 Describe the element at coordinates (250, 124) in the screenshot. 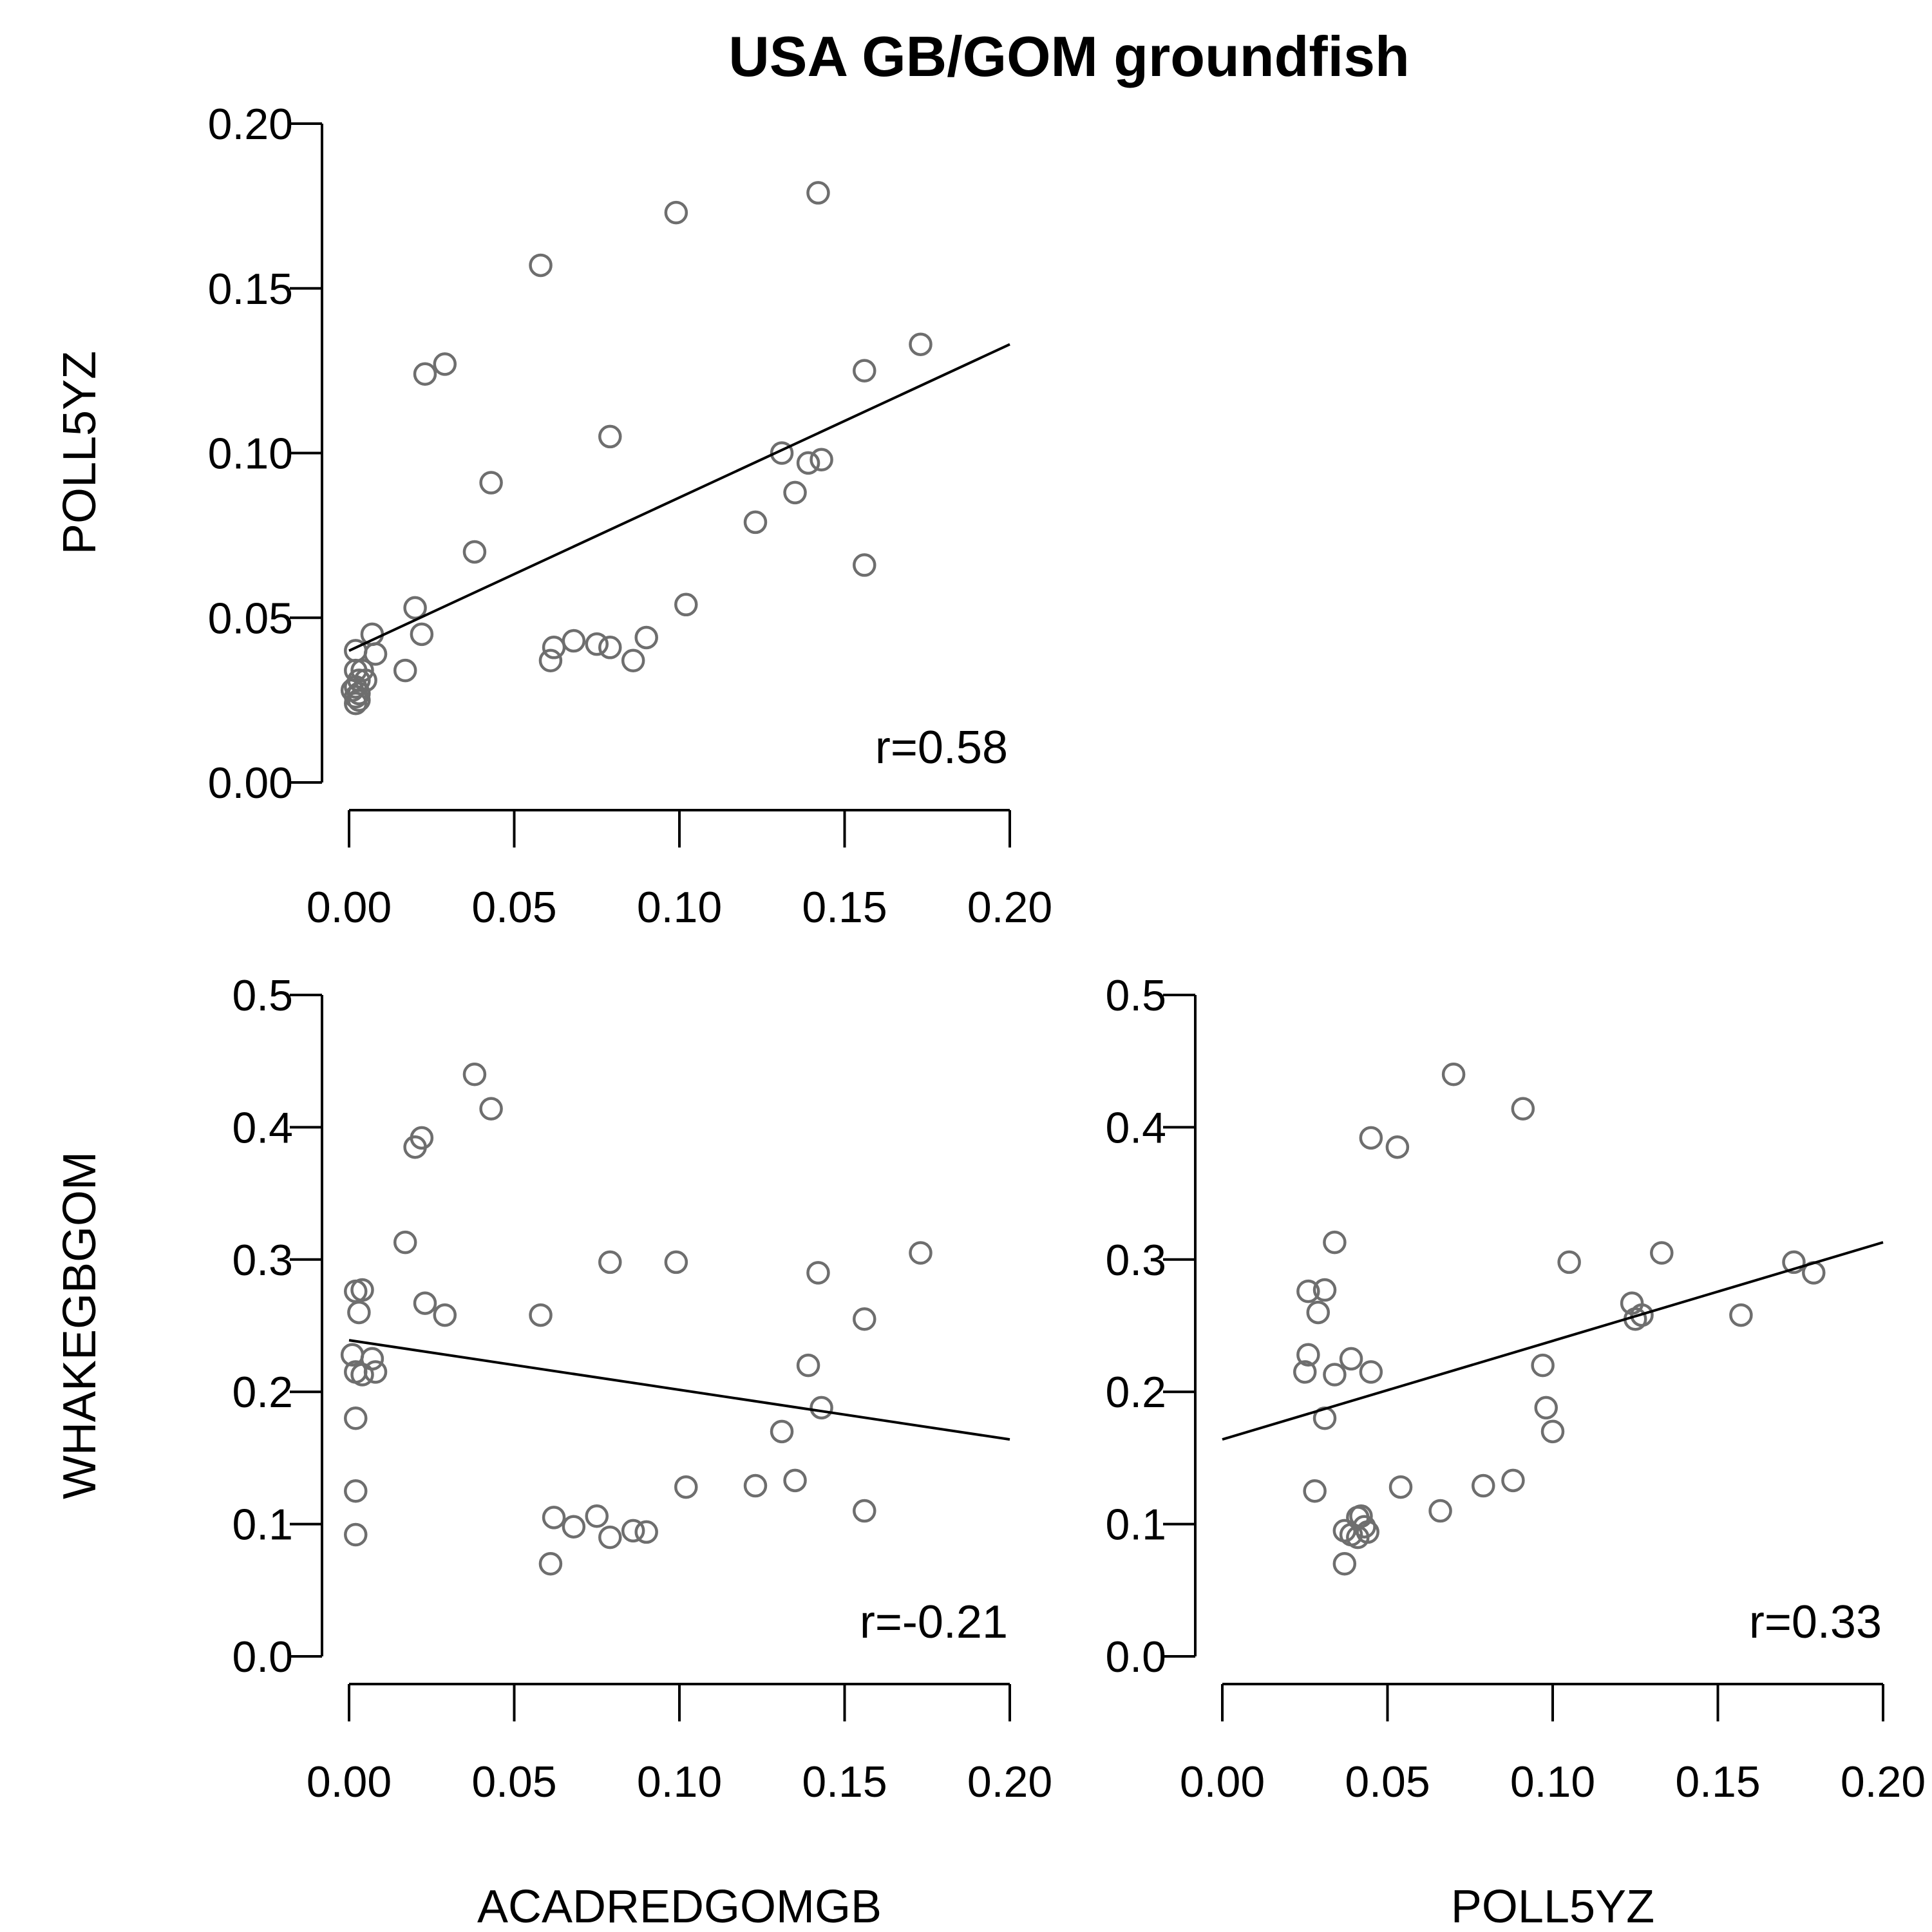

I see `y-tick-label: 0.20` at that location.